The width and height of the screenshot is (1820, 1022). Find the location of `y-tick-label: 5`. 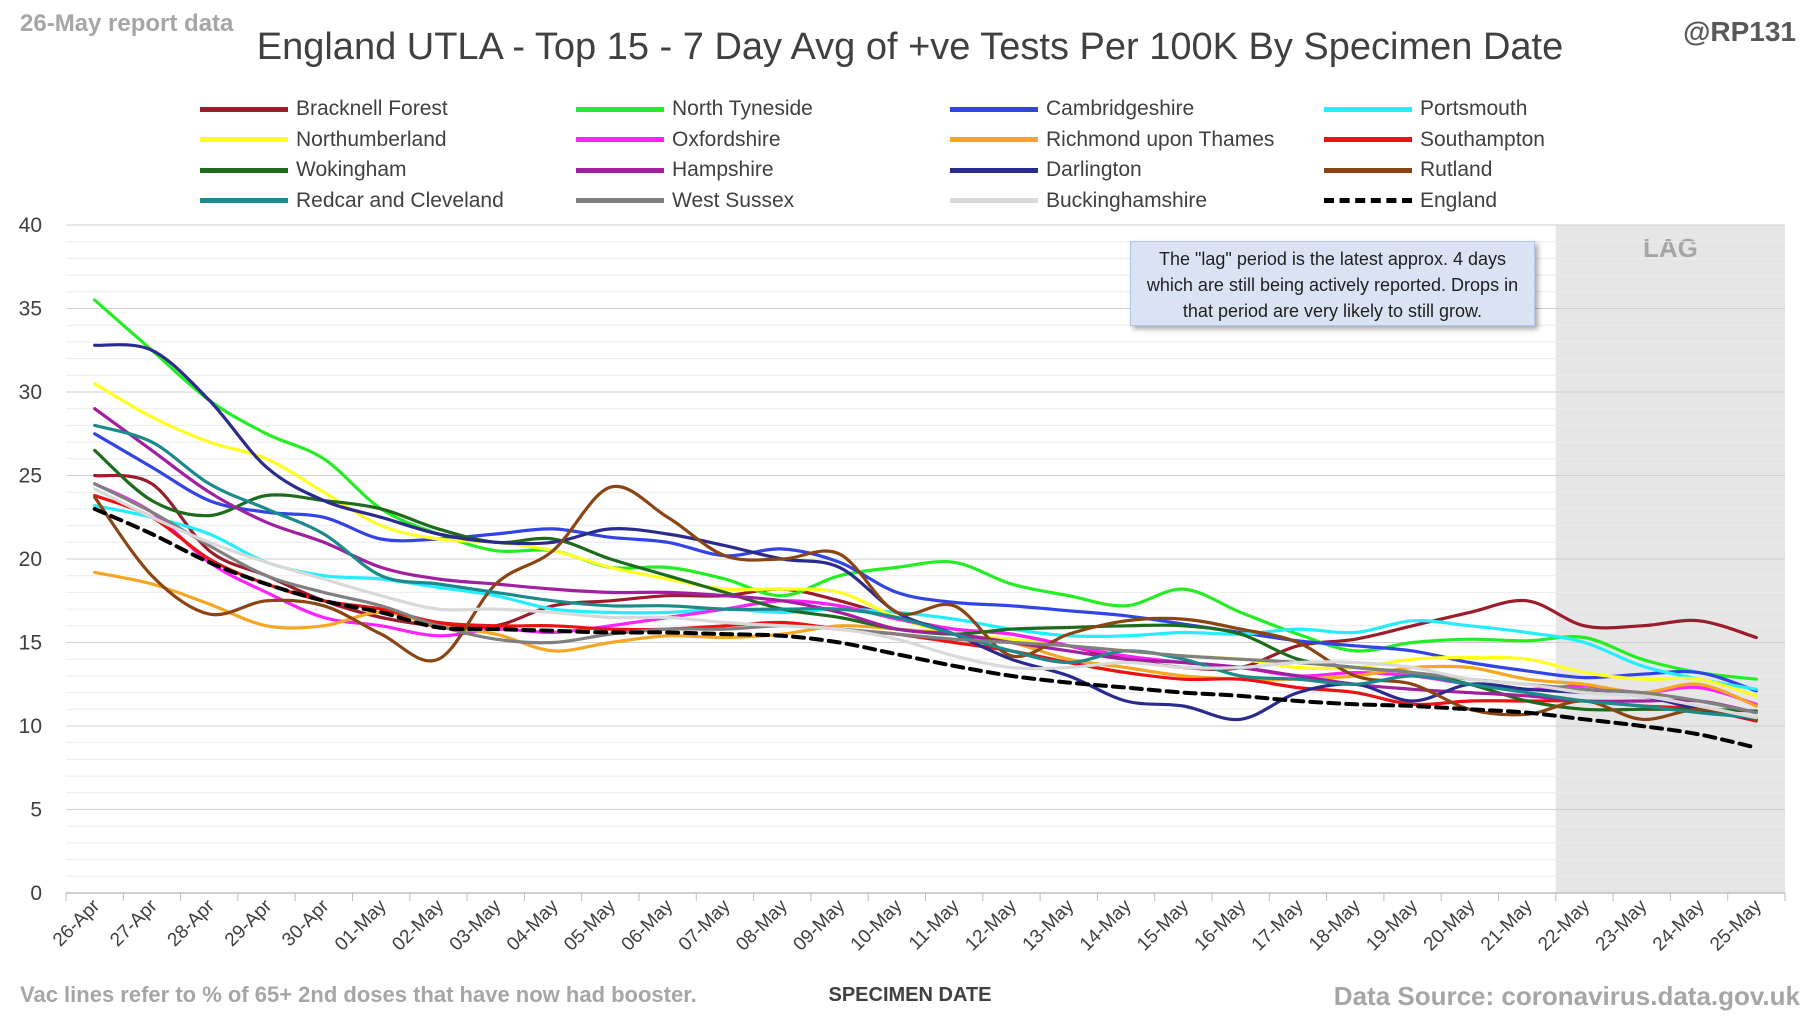

y-tick-label: 5 is located at coordinates (36, 810).